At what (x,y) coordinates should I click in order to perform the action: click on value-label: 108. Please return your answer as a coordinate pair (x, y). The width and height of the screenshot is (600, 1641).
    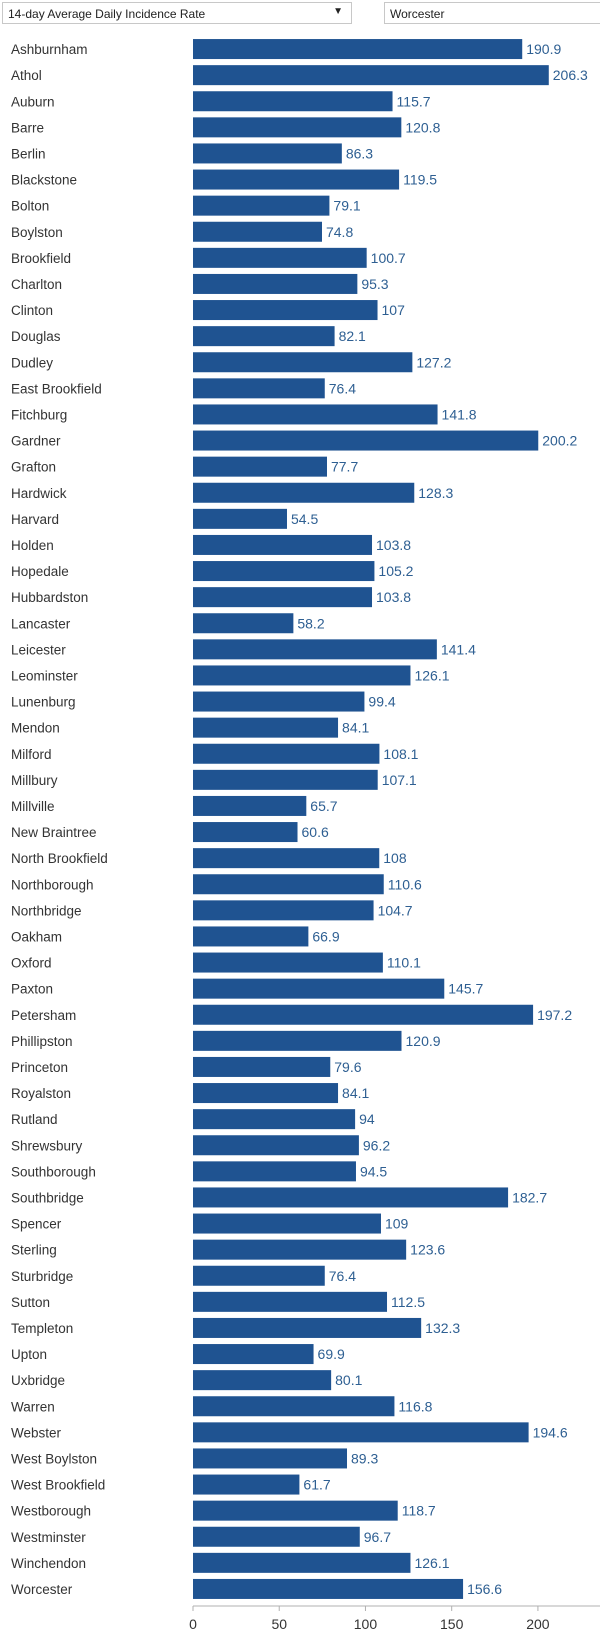
    Looking at the image, I should click on (395, 858).